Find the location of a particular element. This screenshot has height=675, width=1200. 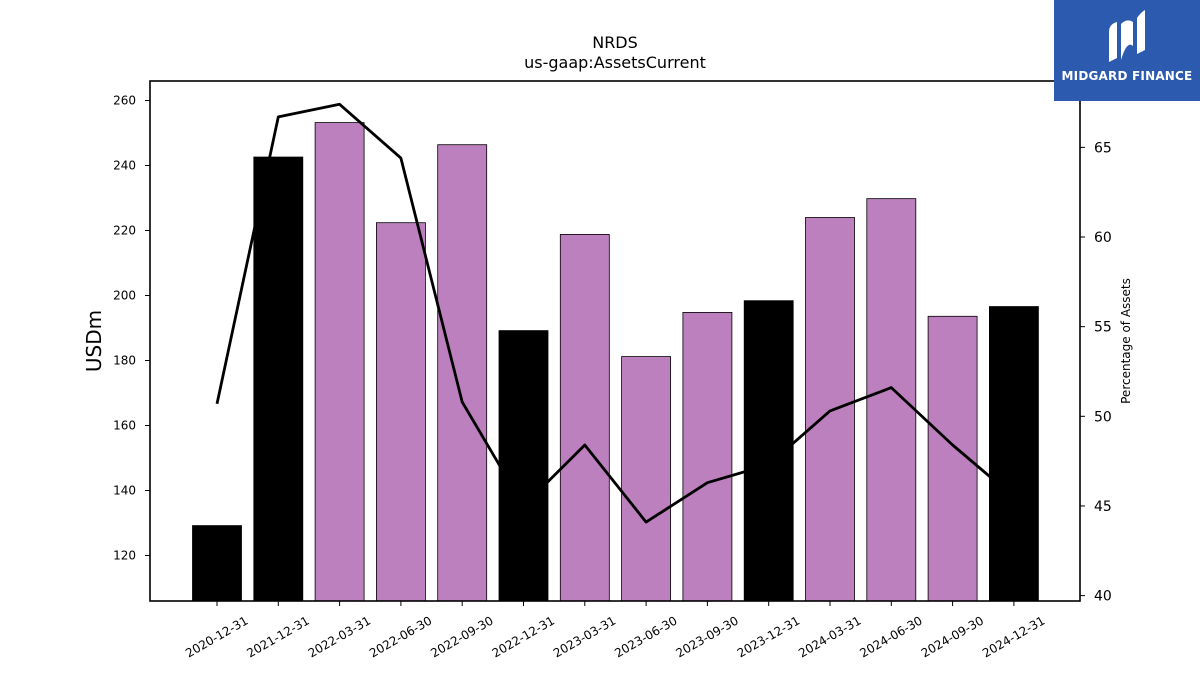

y-axis-right: 40 45 50 55 60 65 is located at coordinates (1096, 372).